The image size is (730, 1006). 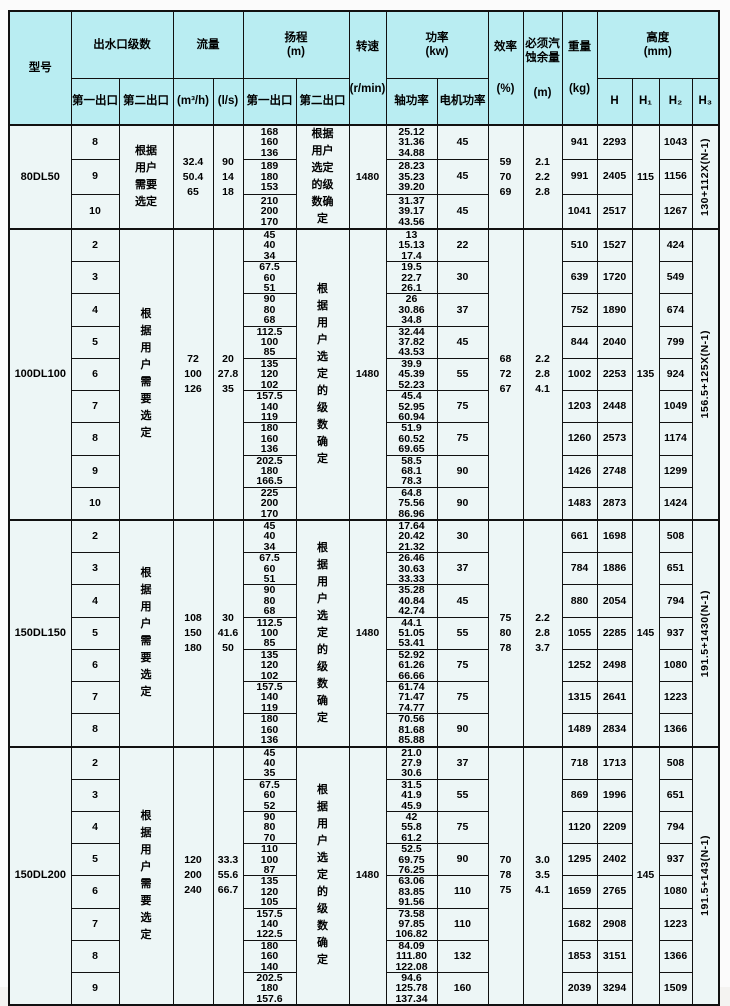 I want to click on stage-count-cell: 9, so click(x=95, y=177).